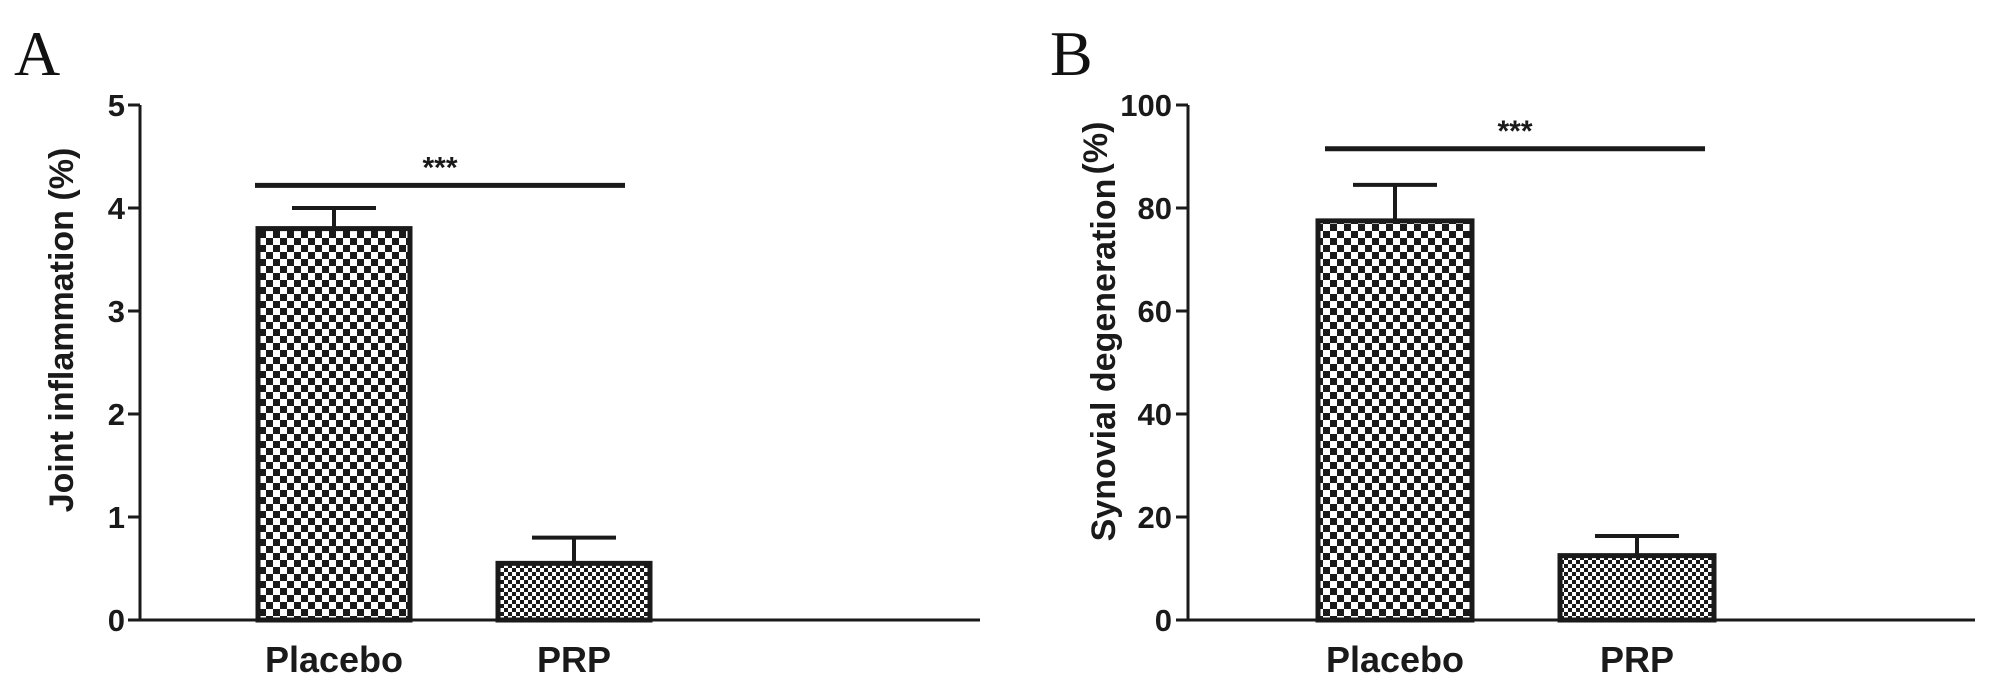  I want to click on panel-letter-b: B, so click(1071, 53).